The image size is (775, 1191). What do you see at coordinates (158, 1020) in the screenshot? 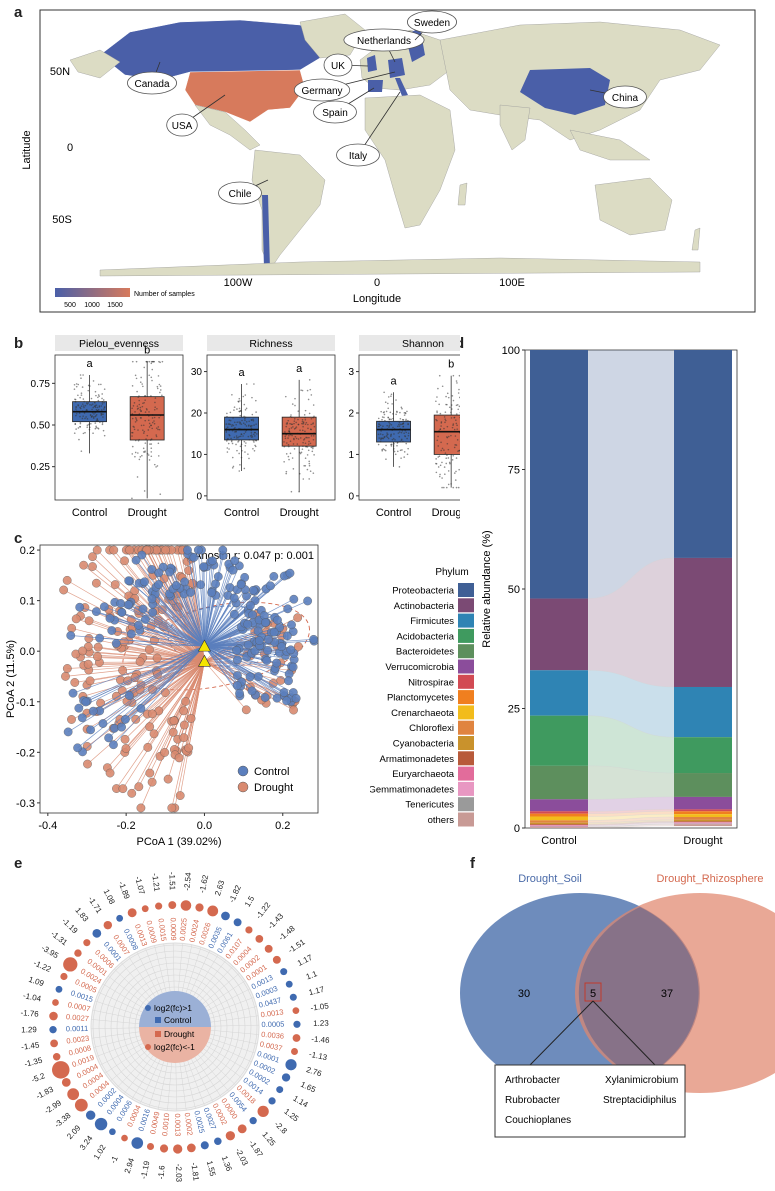
I see `center-legend-control-swatch` at bounding box center [158, 1020].